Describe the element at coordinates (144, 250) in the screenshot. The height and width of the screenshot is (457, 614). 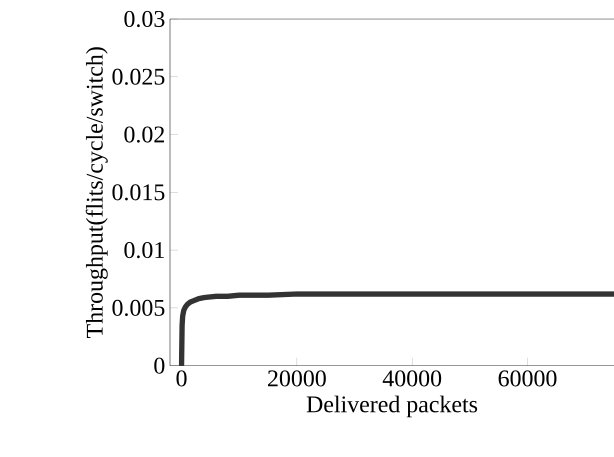
I see `y-tick-label: 0.01` at that location.